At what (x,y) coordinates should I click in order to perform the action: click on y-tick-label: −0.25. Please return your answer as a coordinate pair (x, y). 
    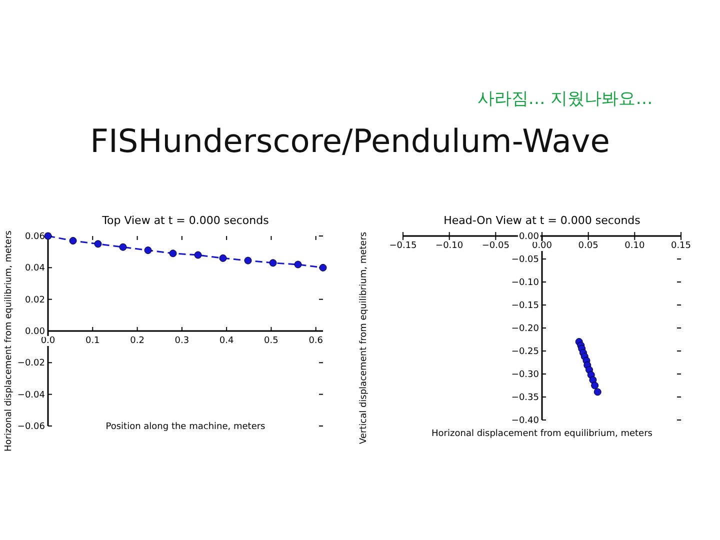
    Looking at the image, I should click on (525, 352).